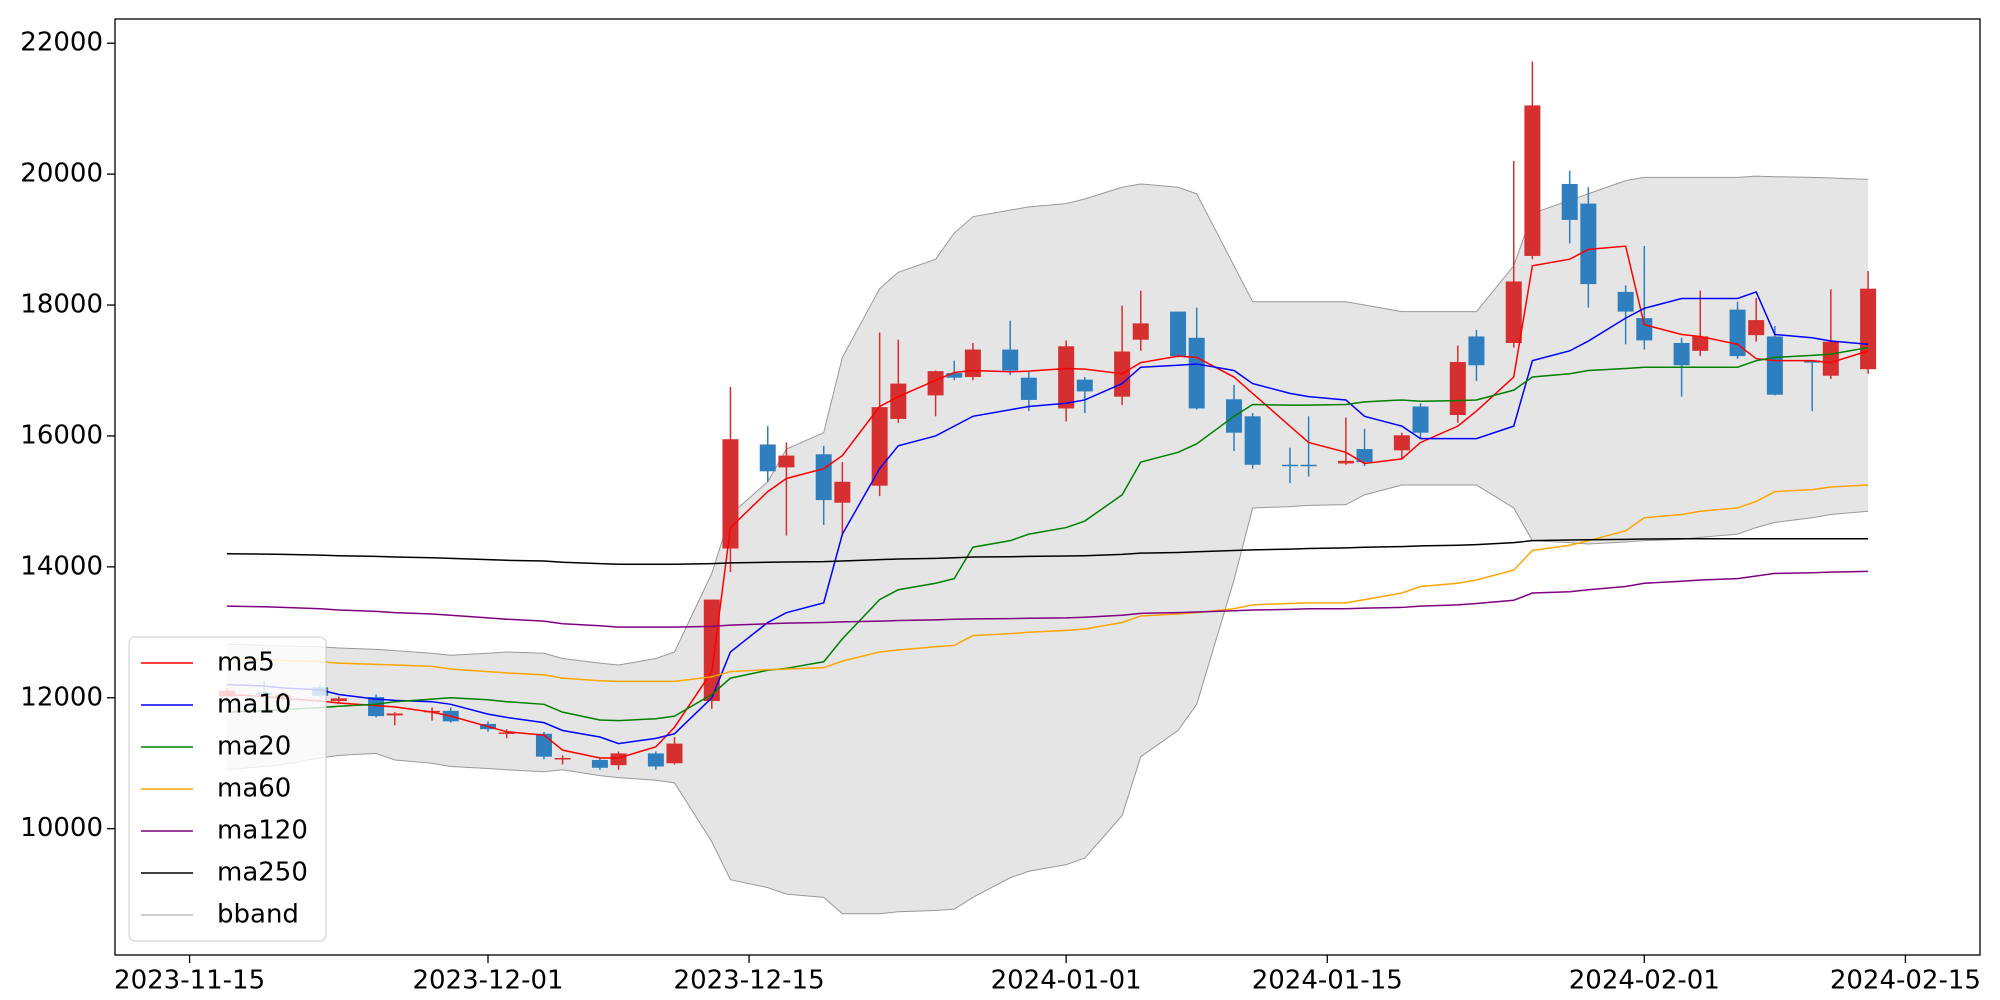 The height and width of the screenshot is (1000, 2000). What do you see at coordinates (254, 705) in the screenshot?
I see `legend-label: ma10` at bounding box center [254, 705].